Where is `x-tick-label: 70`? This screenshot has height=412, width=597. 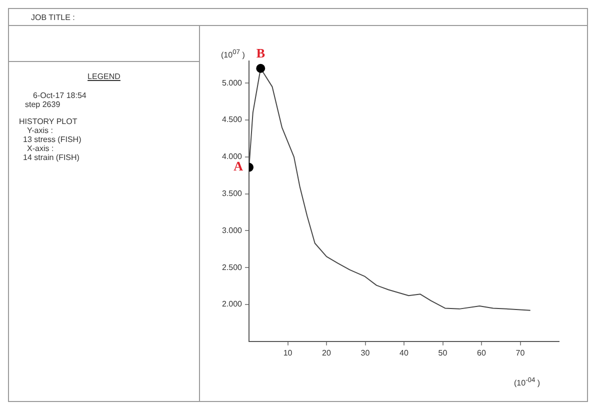
x-tick-label: 70 is located at coordinates (521, 353).